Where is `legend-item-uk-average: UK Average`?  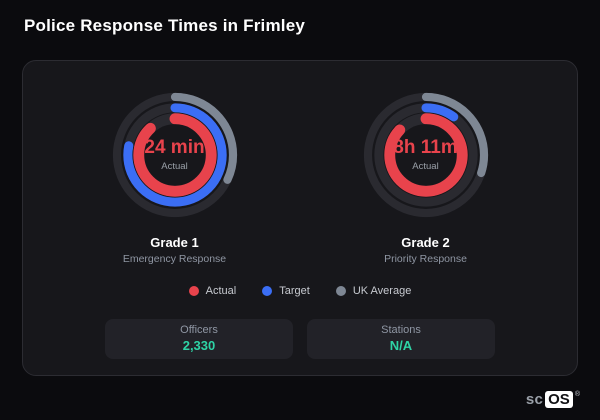
legend-item-uk-average: UK Average is located at coordinates (373, 291).